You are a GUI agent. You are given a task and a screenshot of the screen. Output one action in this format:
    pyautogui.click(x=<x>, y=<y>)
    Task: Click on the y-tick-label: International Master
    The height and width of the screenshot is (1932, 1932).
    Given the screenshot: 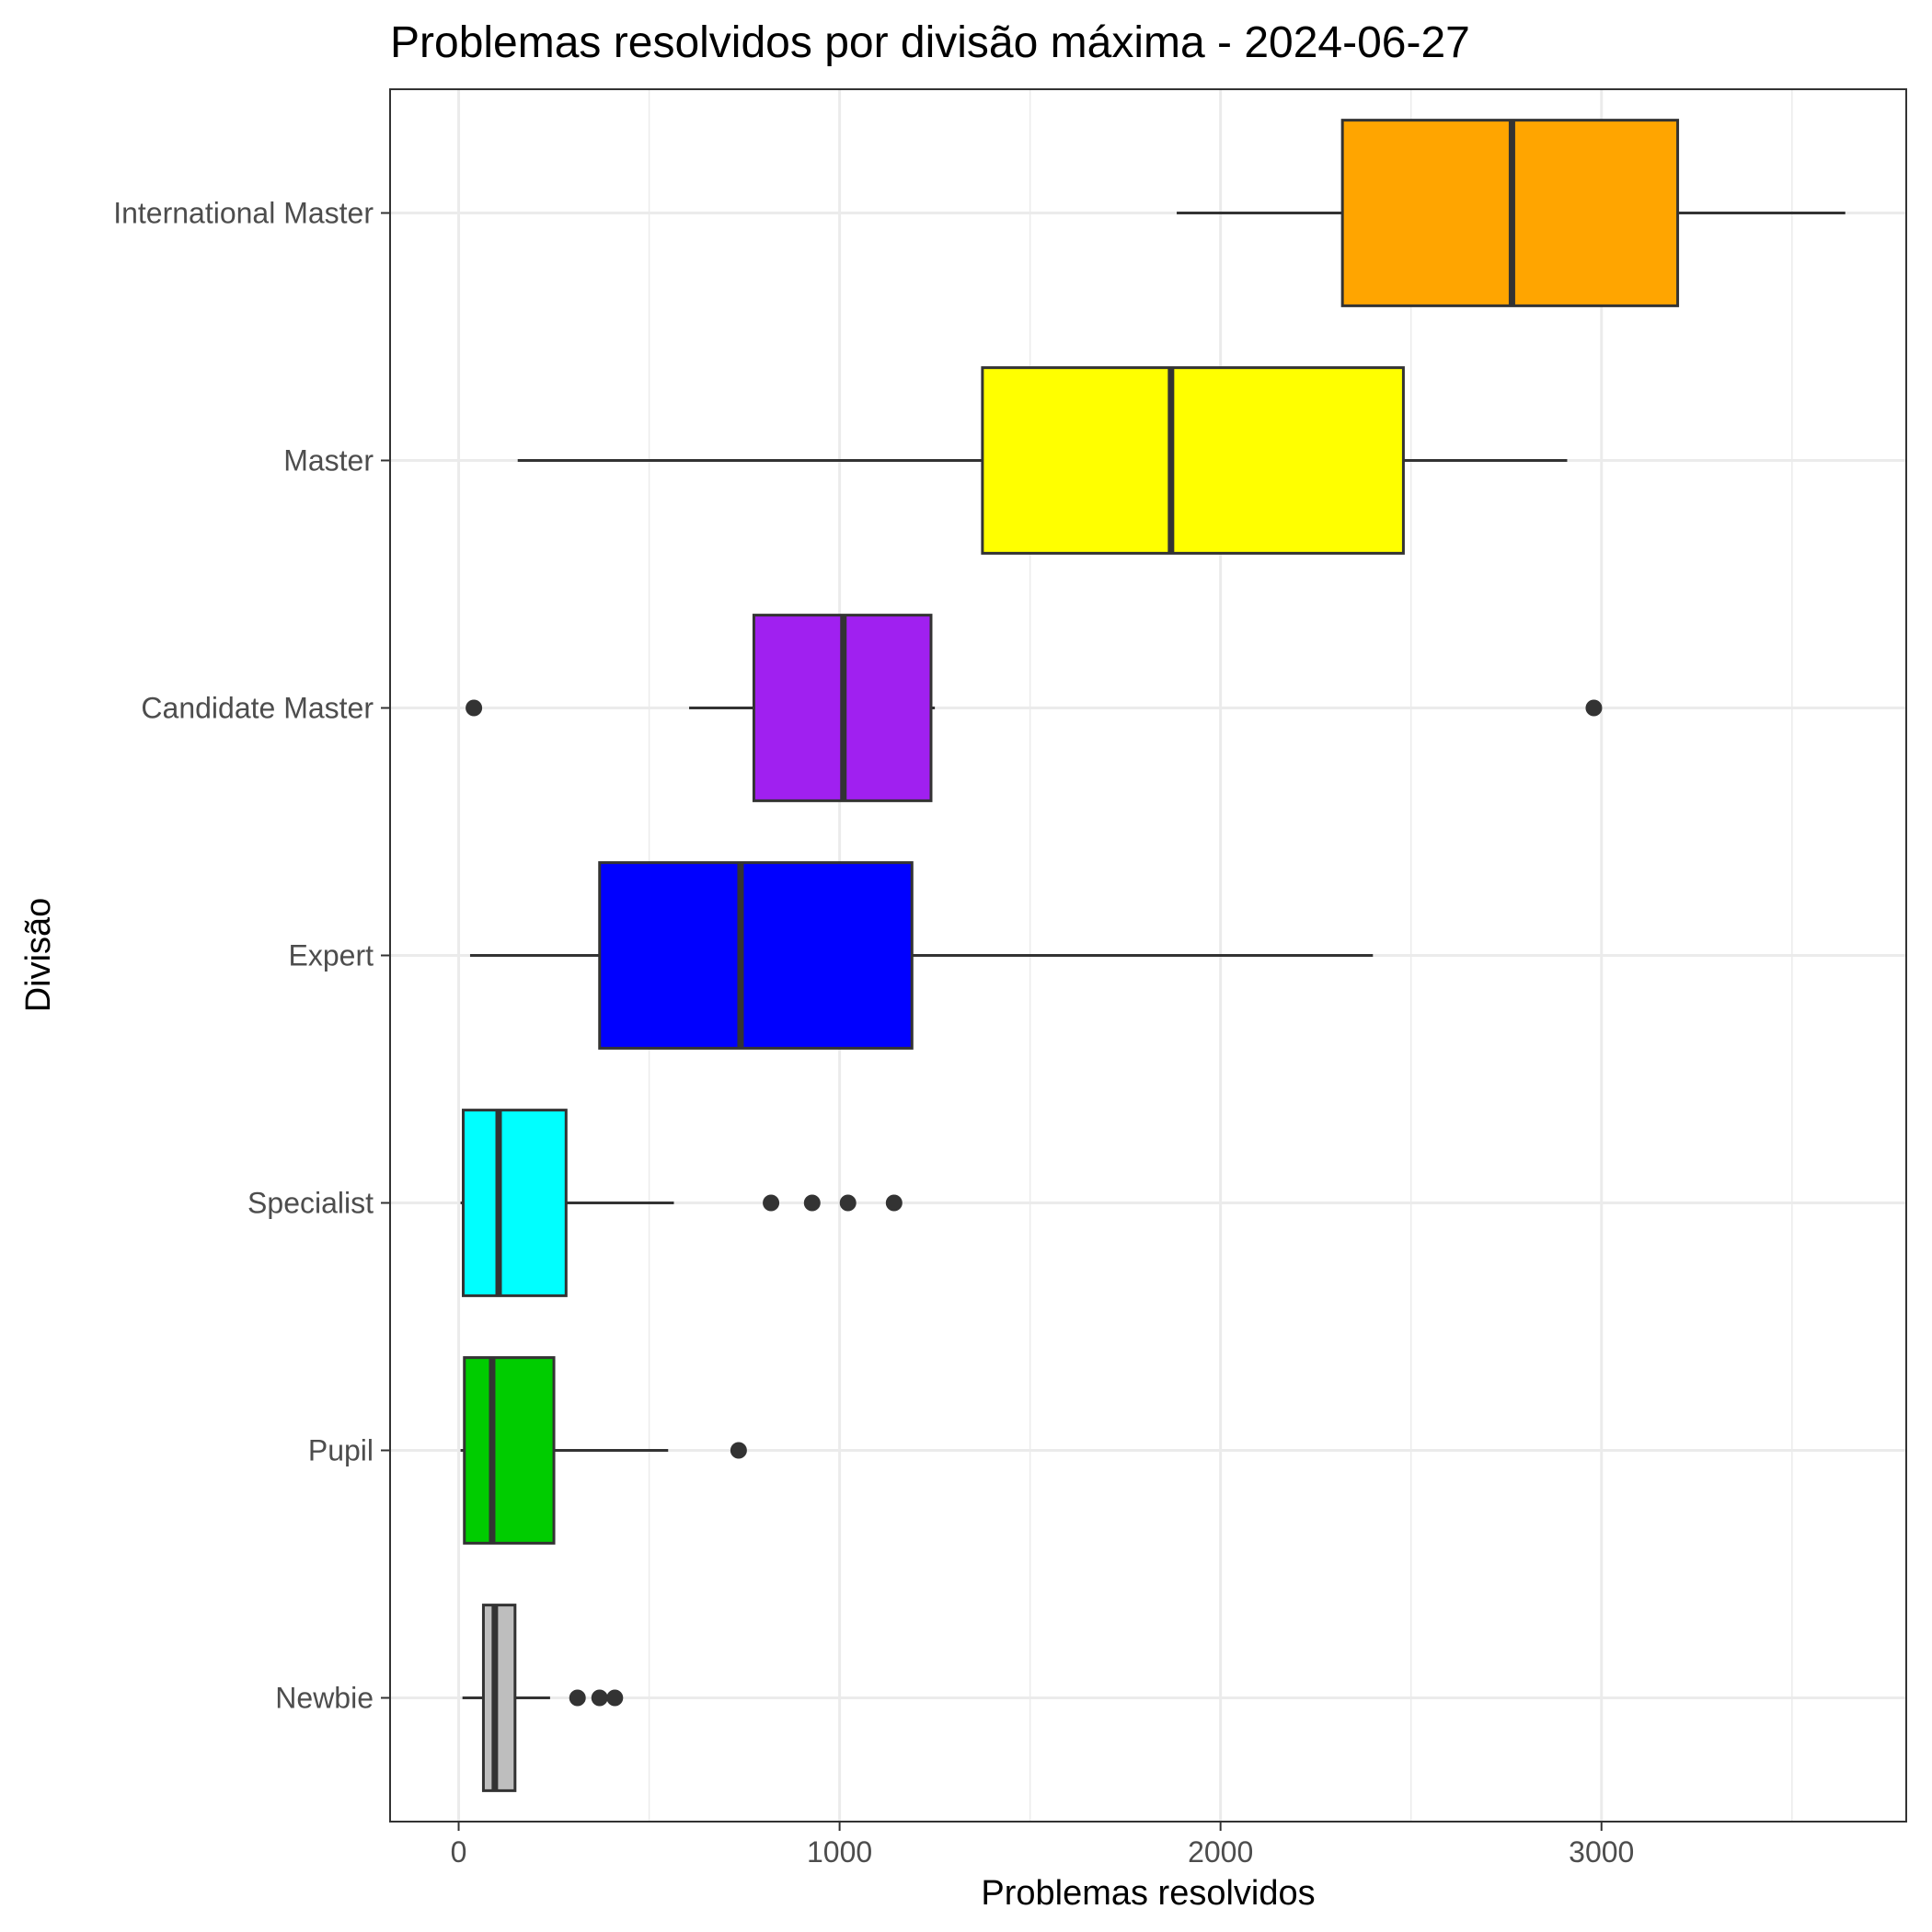 What is the action you would take?
    pyautogui.click(x=243, y=213)
    